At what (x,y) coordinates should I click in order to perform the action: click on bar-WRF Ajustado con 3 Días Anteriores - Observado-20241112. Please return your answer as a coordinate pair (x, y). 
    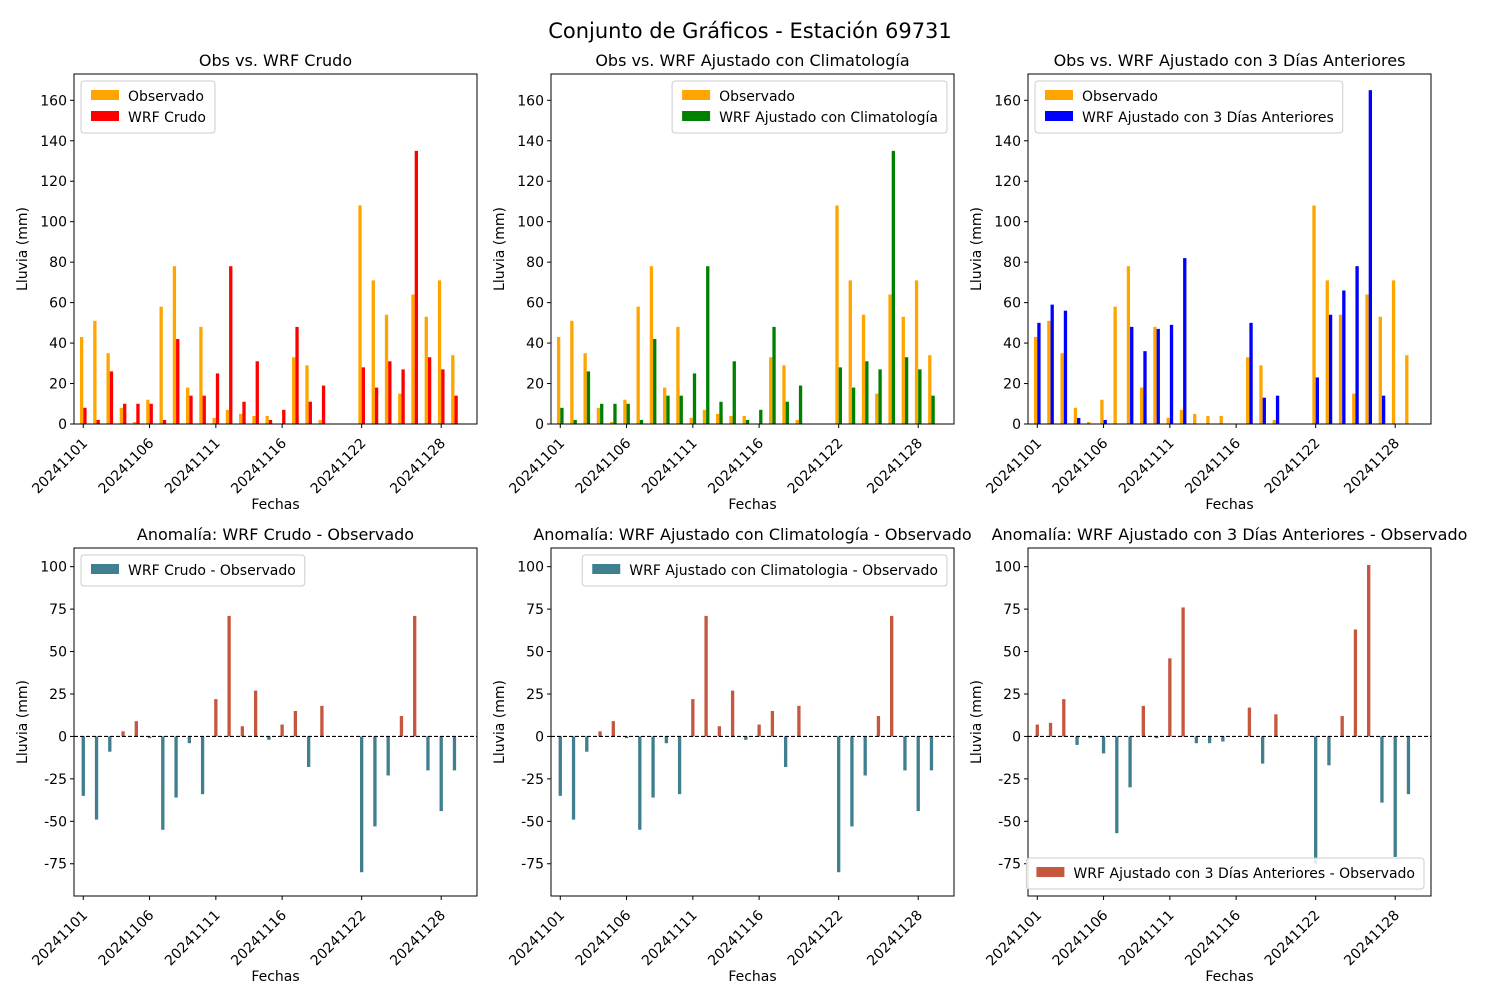
    Looking at the image, I should click on (1183, 672).